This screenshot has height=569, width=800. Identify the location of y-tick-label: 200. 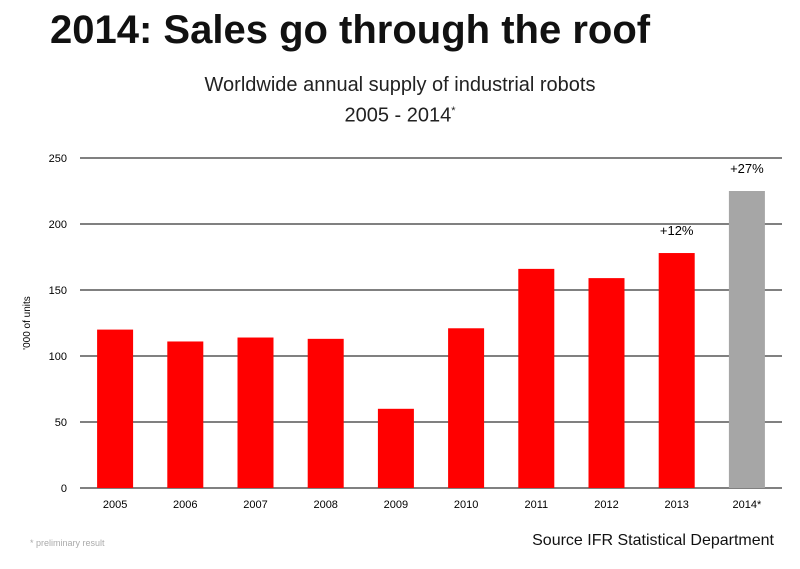
(58, 225).